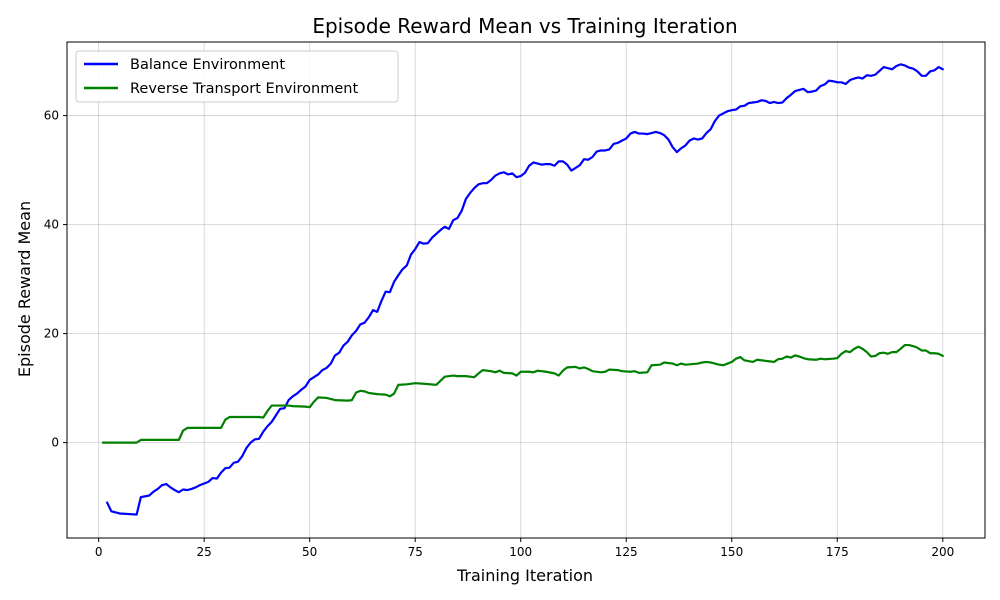 This screenshot has width=1000, height=600. Describe the element at coordinates (207, 65) in the screenshot. I see `legend-label-1: Balance Environment` at that location.